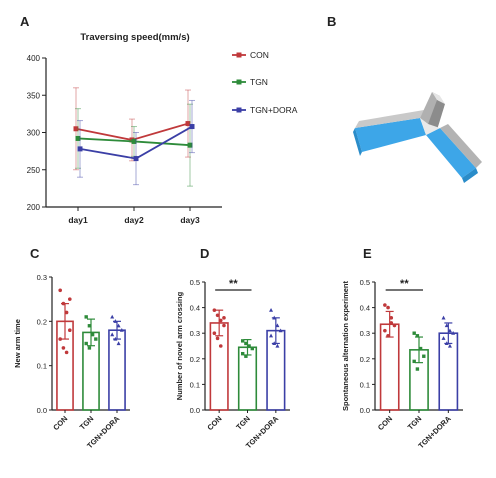 The height and width of the screenshot is (478, 496). Describe the element at coordinates (190, 220) in the screenshot. I see `x-tick-label: day3` at that location.